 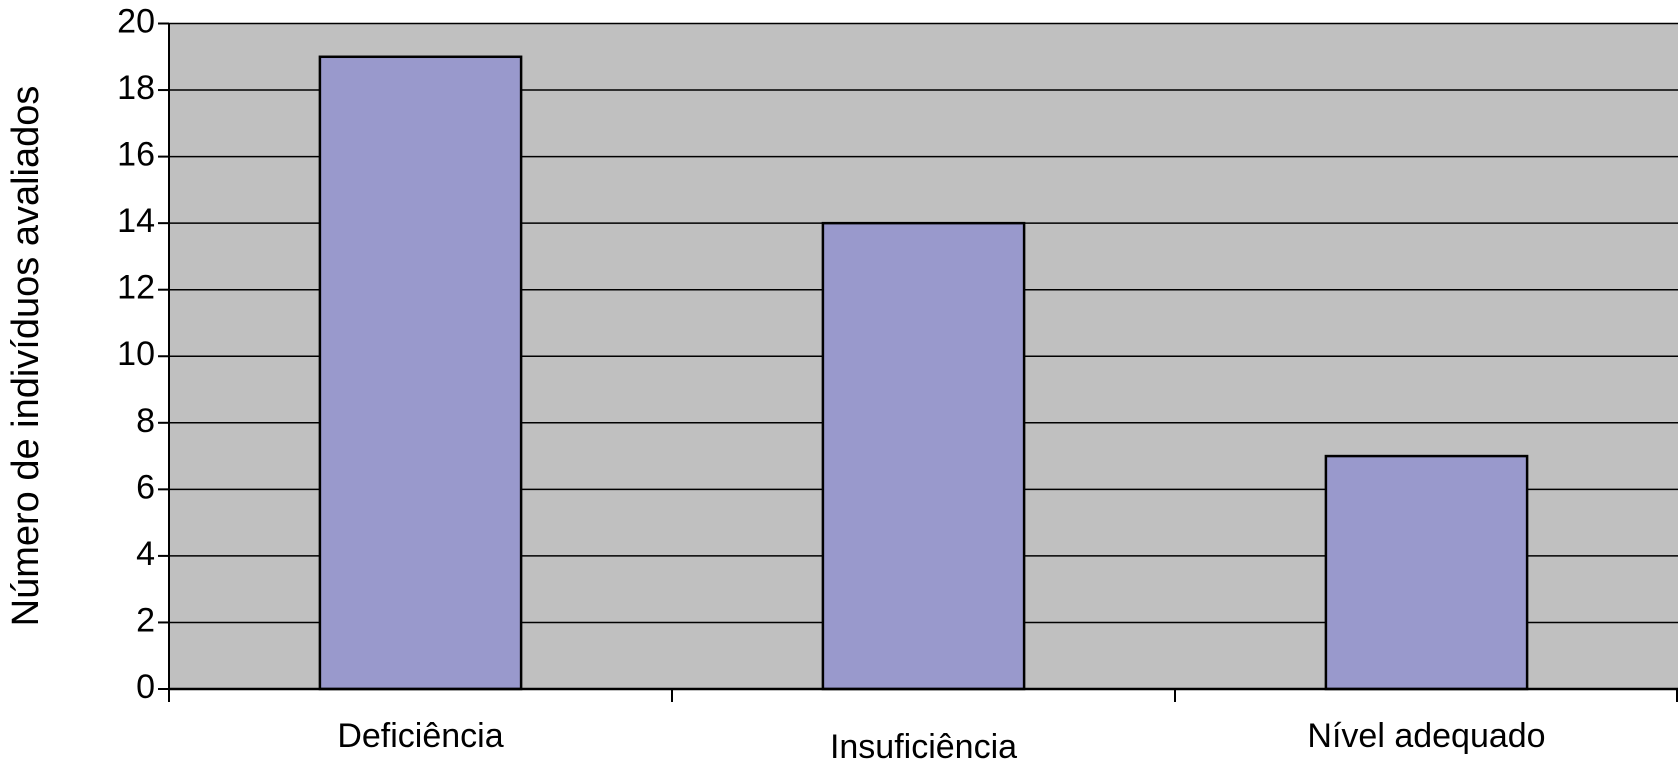 What do you see at coordinates (136, 288) in the screenshot?
I see `y-tick-label: 12` at bounding box center [136, 288].